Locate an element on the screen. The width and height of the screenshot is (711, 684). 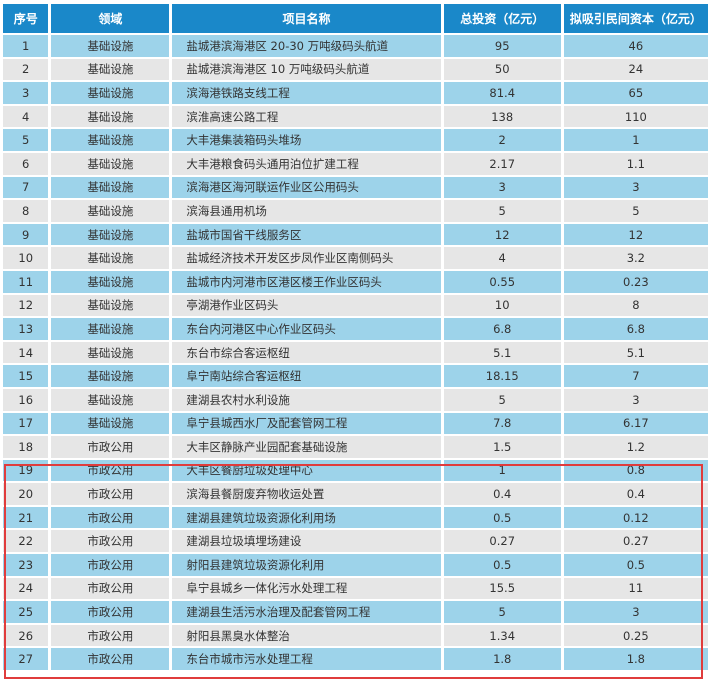
table-row: 7 基础设施 滨海港区海河联运作业区公用码头 3 3 is located at coordinates (355, 187).